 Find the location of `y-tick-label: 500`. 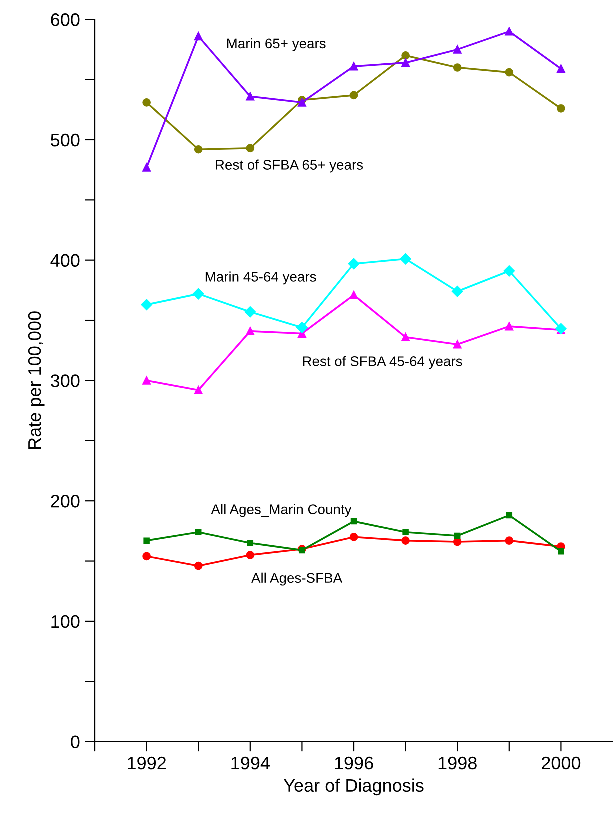

y-tick-label: 500 is located at coordinates (65, 140).